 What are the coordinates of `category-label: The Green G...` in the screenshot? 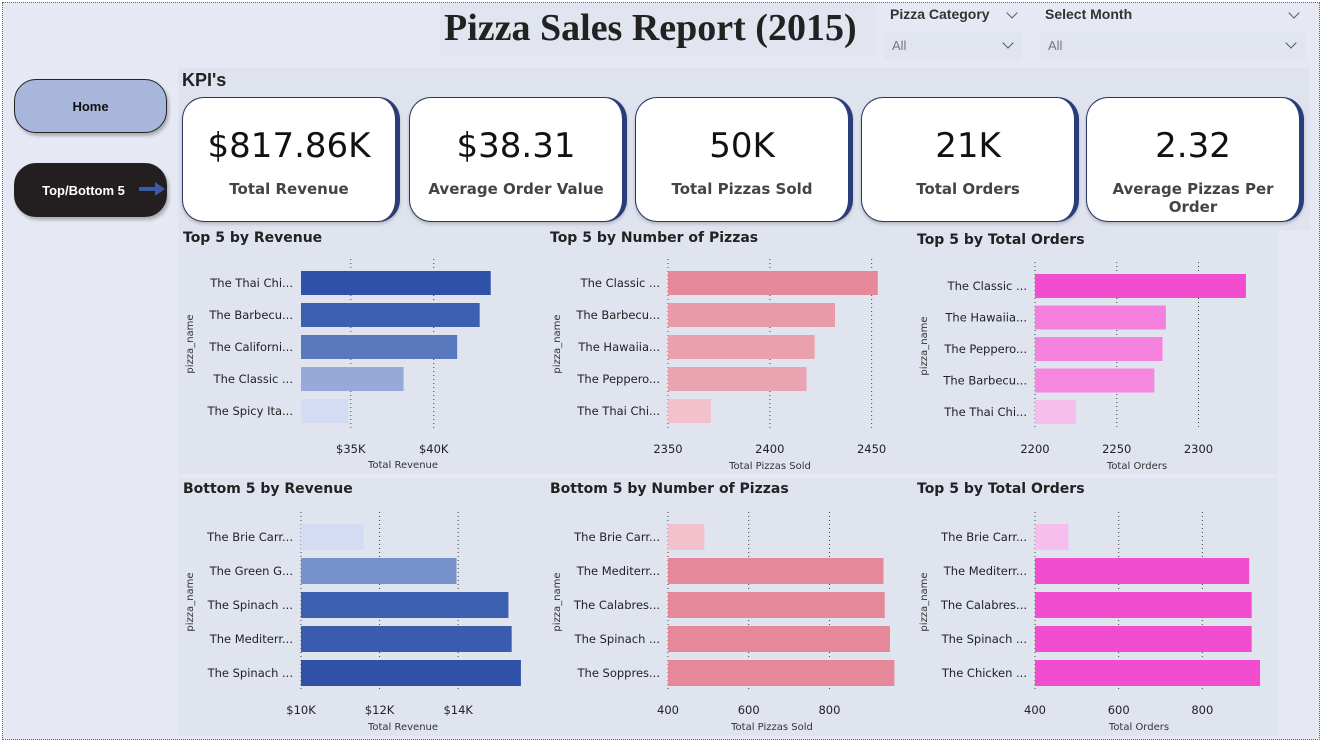 It's located at (251, 571).